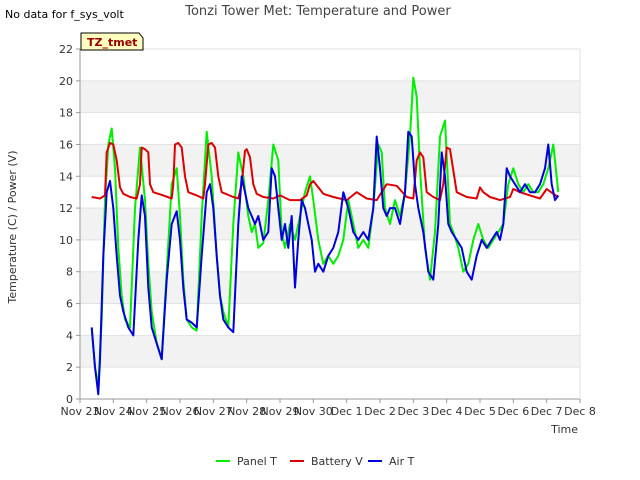  I want to click on x-tick-label: Dec 2, so click(380, 411).